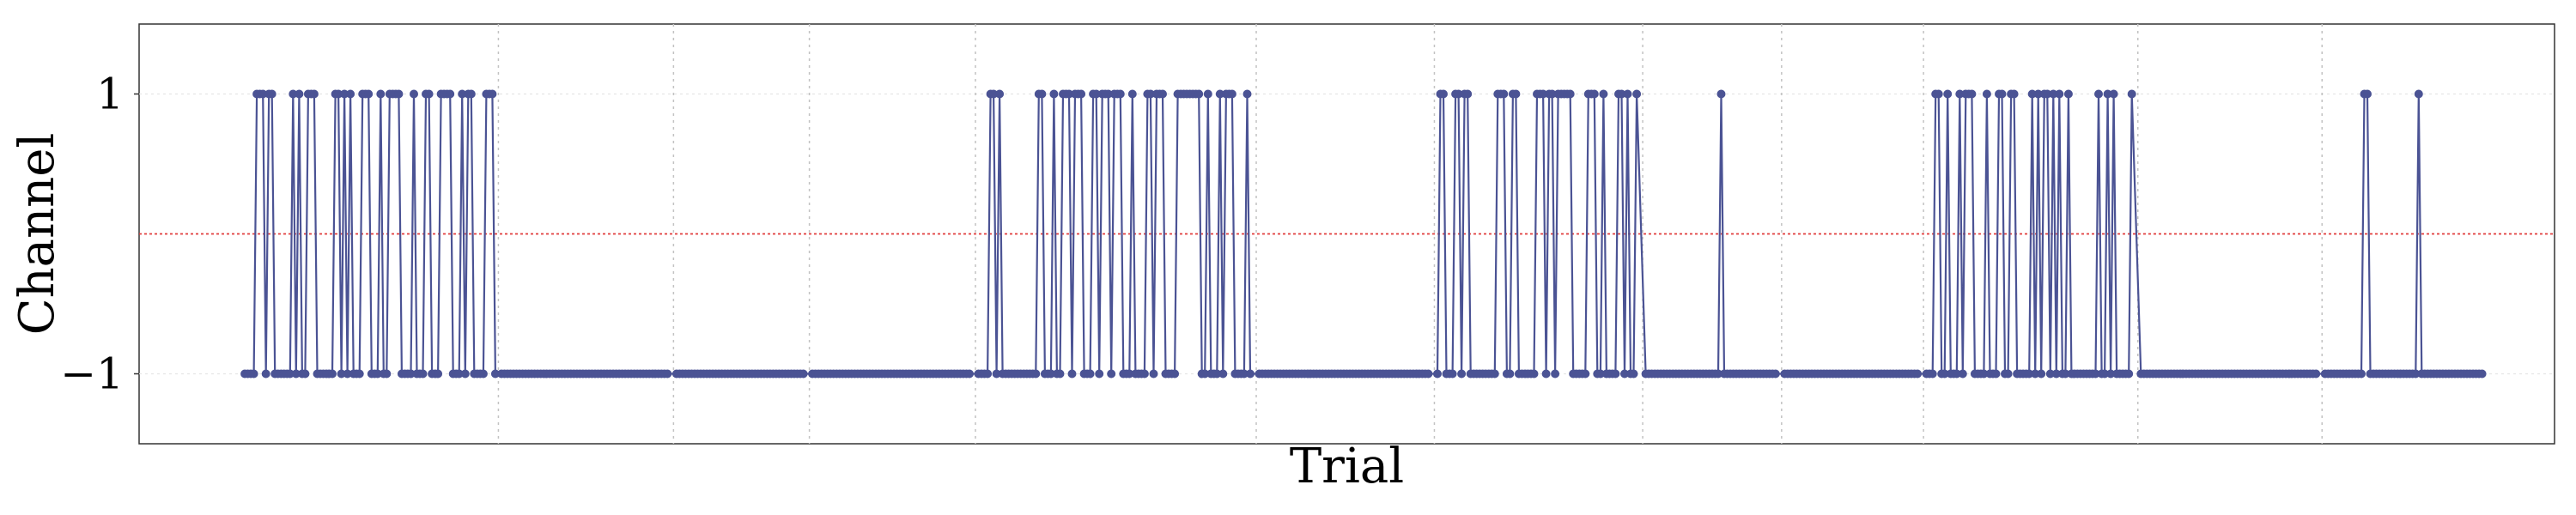 The width and height of the screenshot is (2576, 515). What do you see at coordinates (99, 234) in the screenshot?
I see `y-ticks: 1 −1` at bounding box center [99, 234].